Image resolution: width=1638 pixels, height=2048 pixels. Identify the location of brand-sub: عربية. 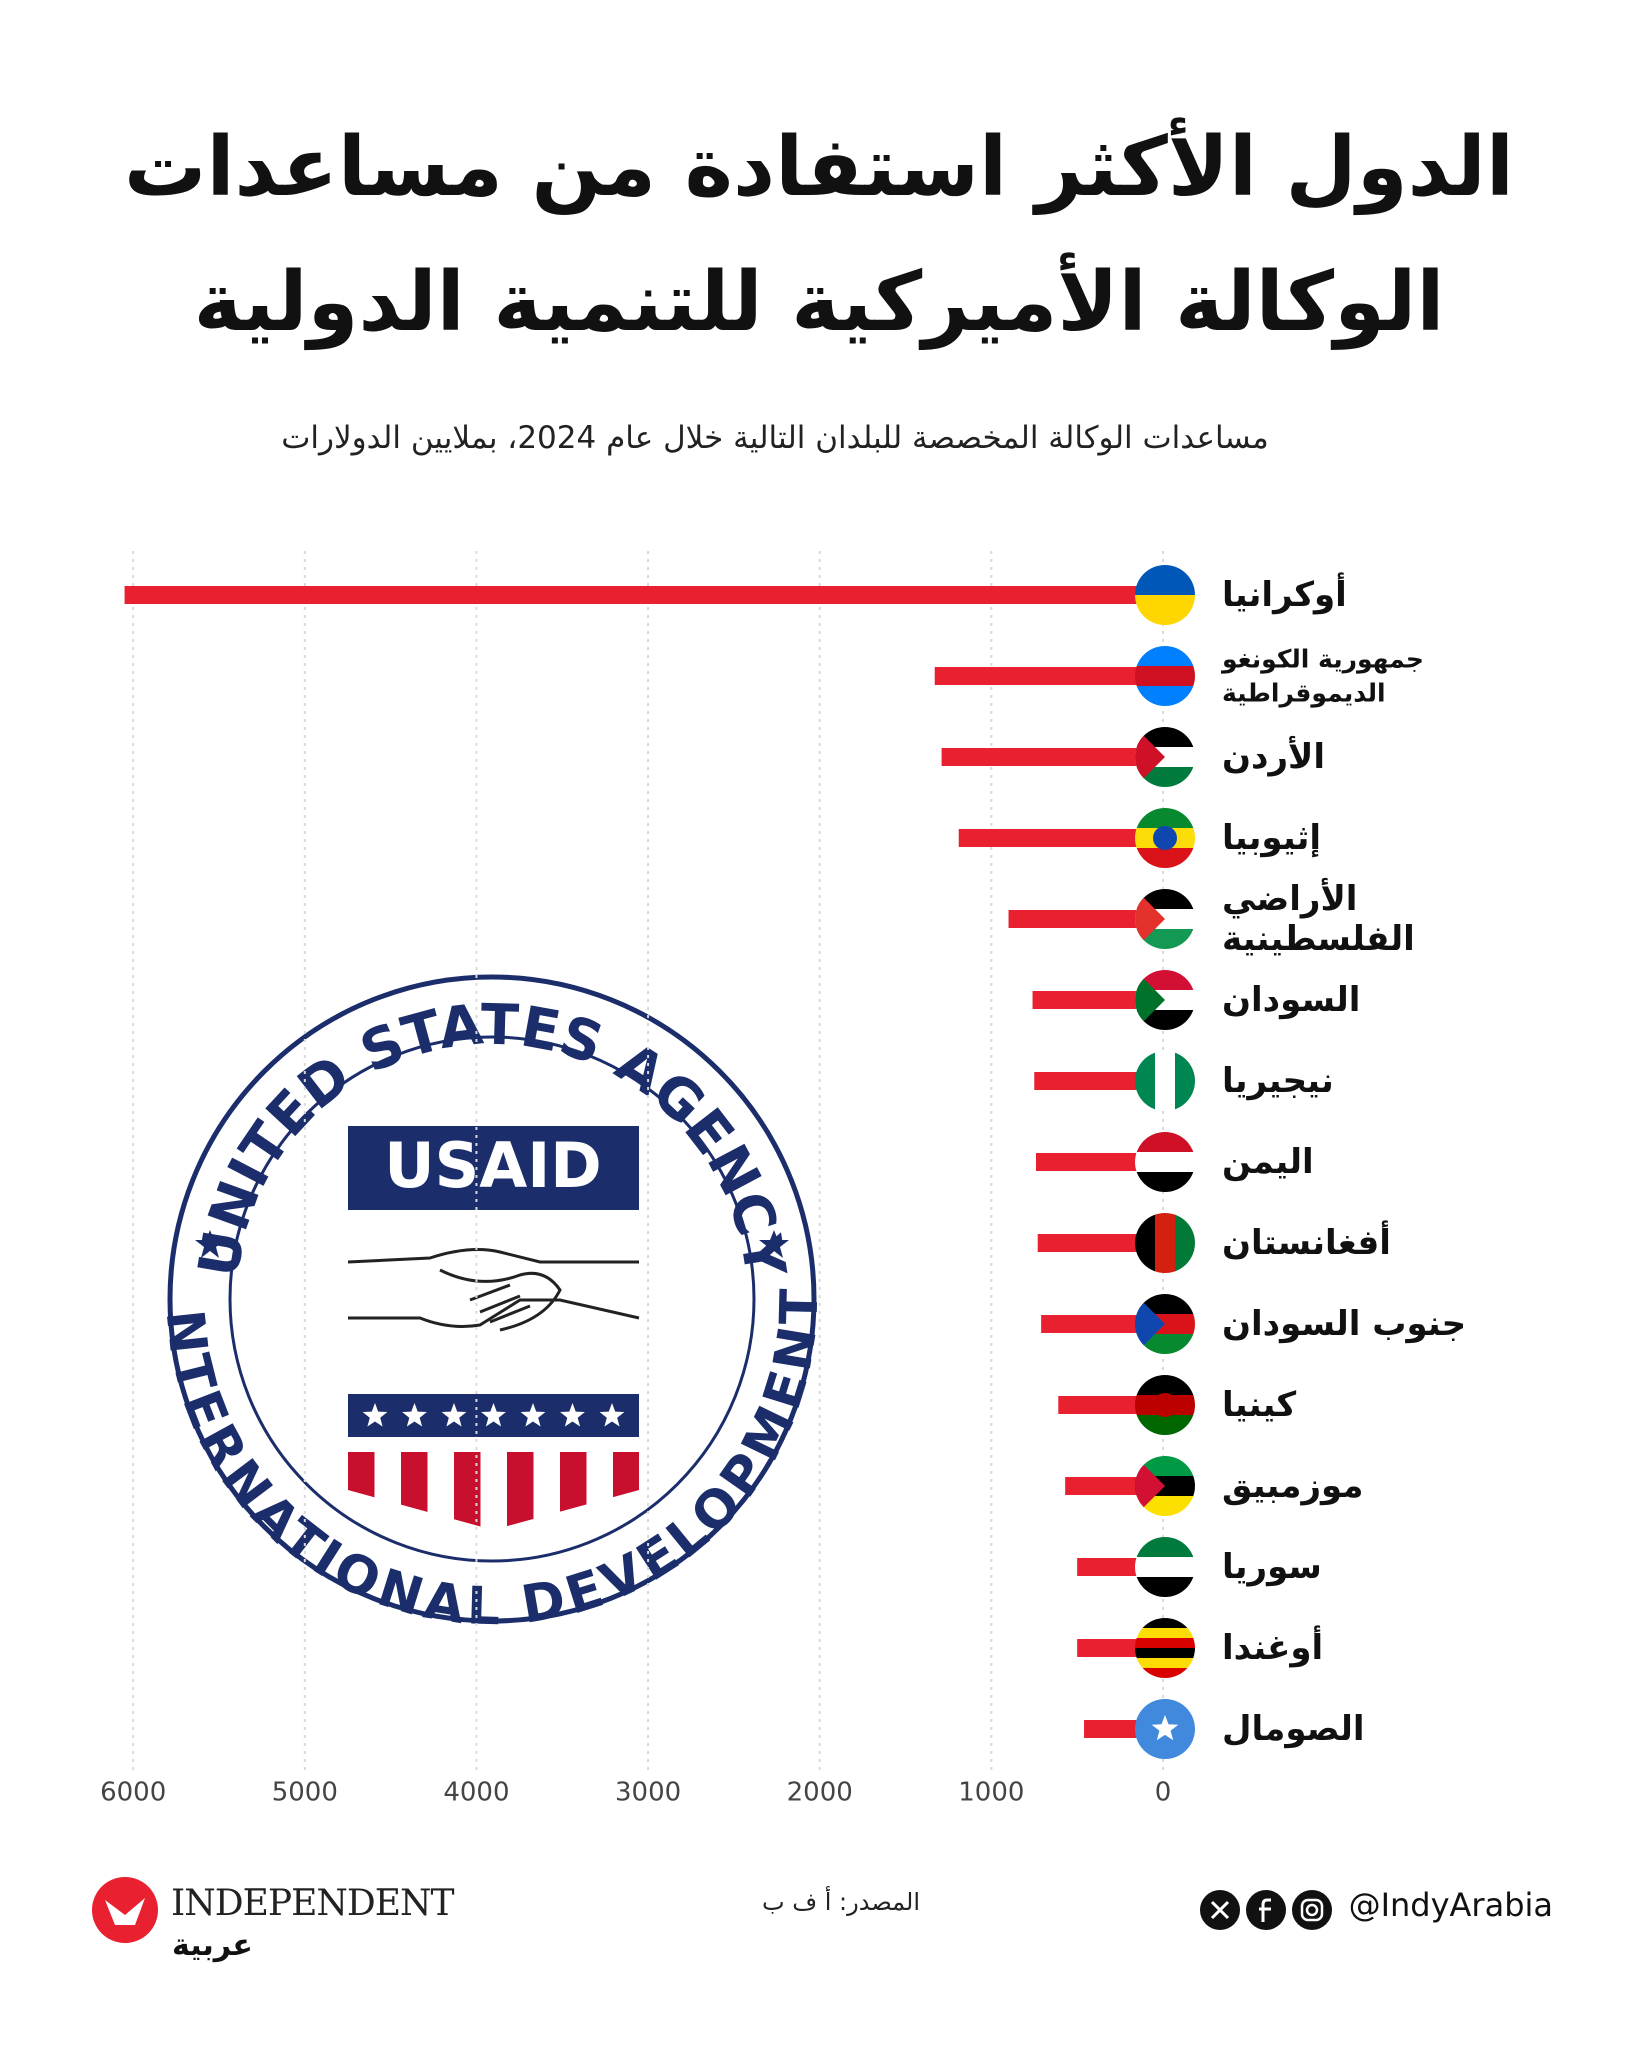
(212, 1945).